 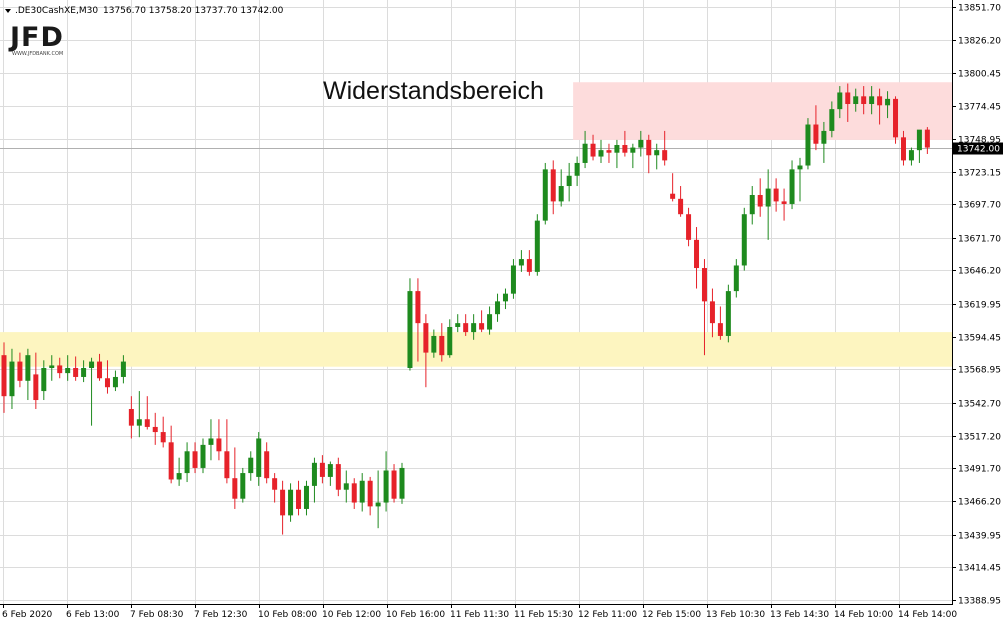 What do you see at coordinates (671, 615) in the screenshot?
I see `x-tick-label: 12 Feb 15:00` at bounding box center [671, 615].